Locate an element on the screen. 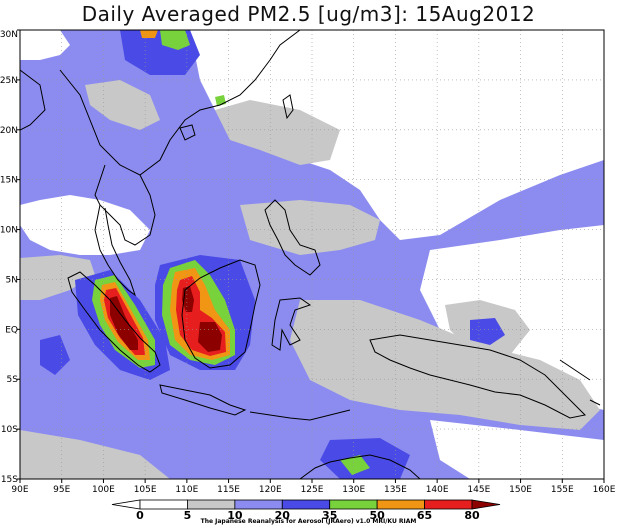 This screenshot has height=529, width=617. lat-tick-label: 10N is located at coordinates (9, 231).